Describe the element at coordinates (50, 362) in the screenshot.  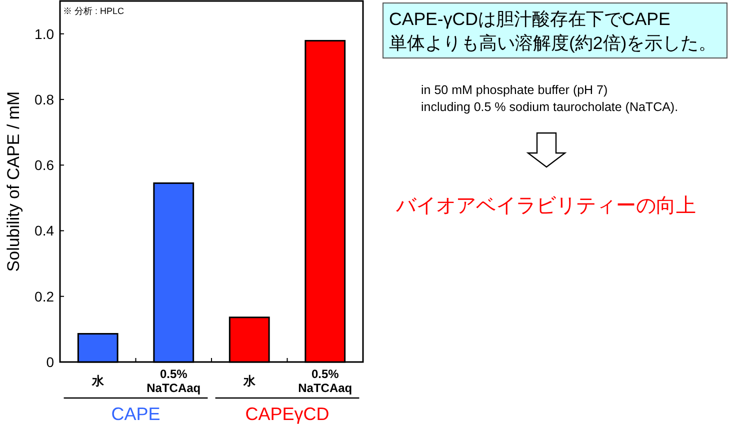
I see `y-tick-label: 0` at that location.